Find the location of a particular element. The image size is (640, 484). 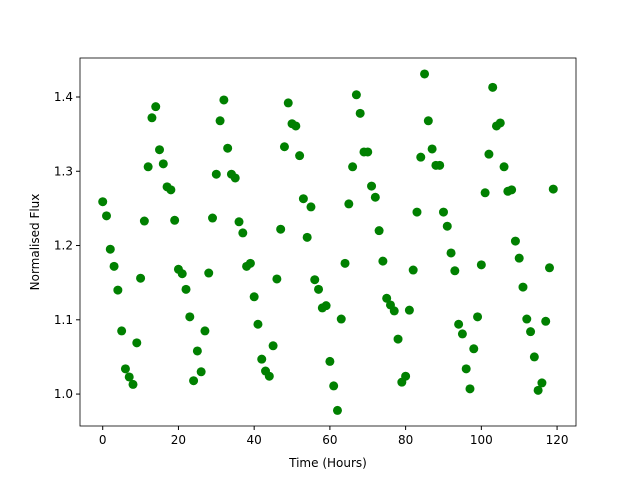

x-tick-label: 120 is located at coordinates (557, 440).